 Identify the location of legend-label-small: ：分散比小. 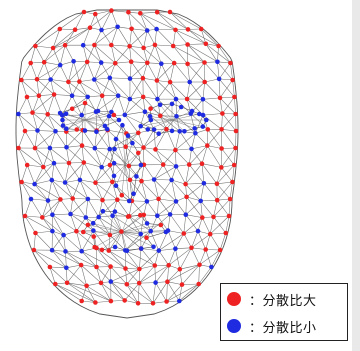
(283, 326).